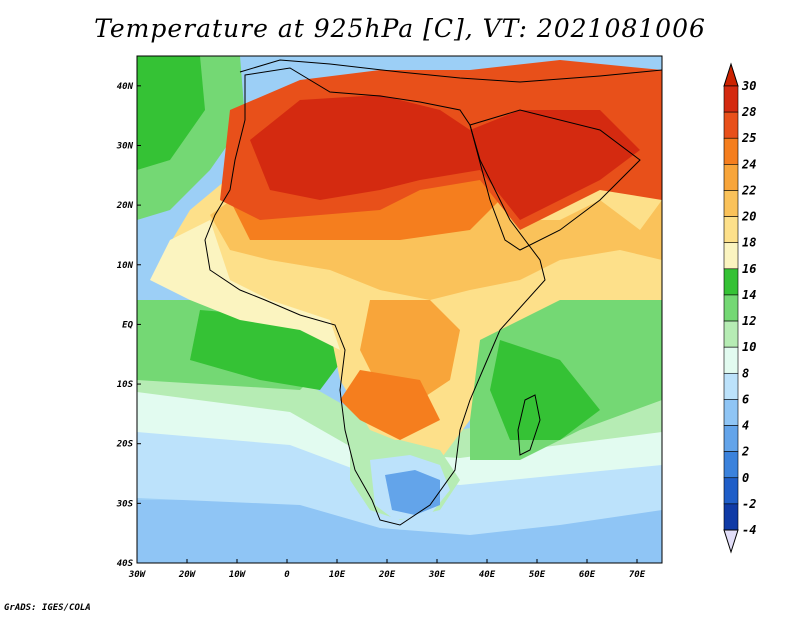 This screenshot has width=800, height=618. I want to click on colorbar-label: 28, so click(748, 112).